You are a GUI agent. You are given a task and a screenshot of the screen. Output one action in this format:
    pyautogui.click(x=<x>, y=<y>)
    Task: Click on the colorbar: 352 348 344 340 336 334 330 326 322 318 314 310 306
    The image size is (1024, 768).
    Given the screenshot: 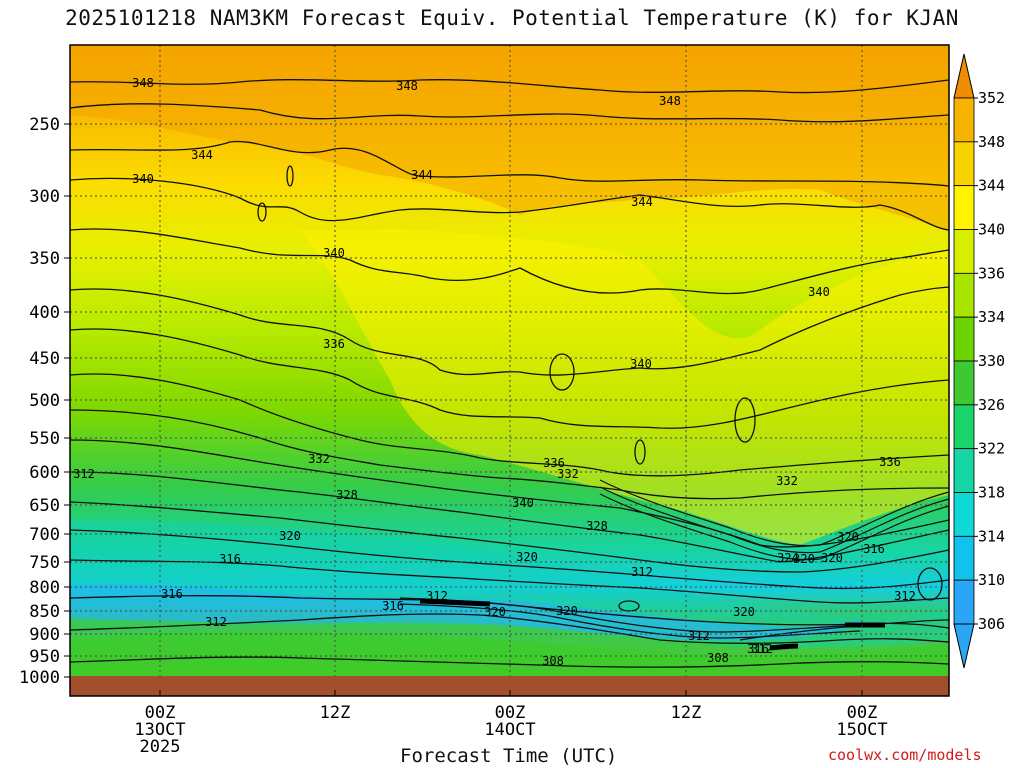 What is the action you would take?
    pyautogui.click(x=979, y=361)
    